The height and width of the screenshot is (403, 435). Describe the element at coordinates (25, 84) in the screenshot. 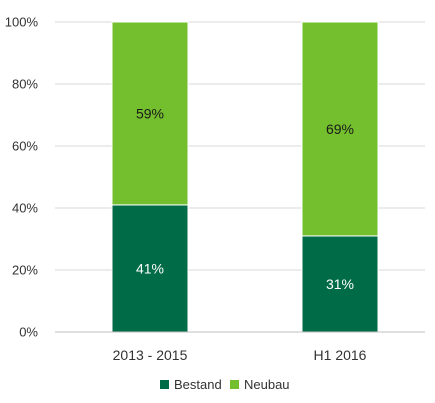

I see `y-tick-label: 80%` at that location.